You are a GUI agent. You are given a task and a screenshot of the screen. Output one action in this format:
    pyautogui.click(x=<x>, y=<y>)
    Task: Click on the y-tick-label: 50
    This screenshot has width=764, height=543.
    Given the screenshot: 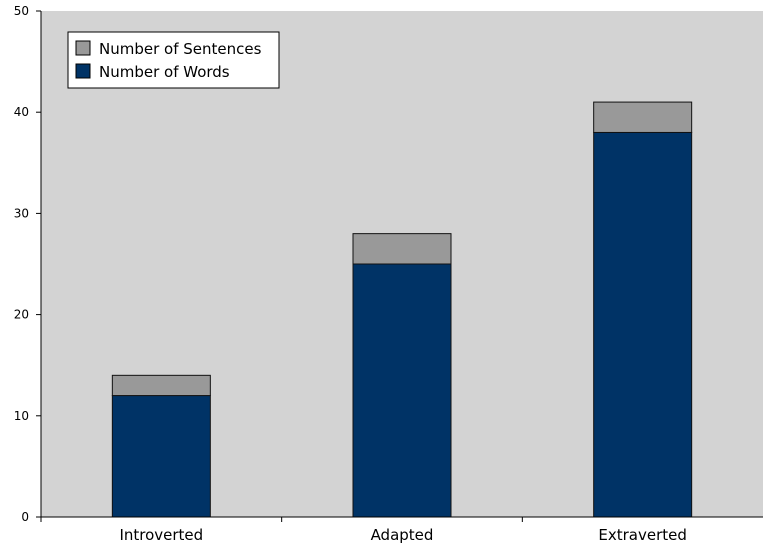 What is the action you would take?
    pyautogui.click(x=21, y=11)
    